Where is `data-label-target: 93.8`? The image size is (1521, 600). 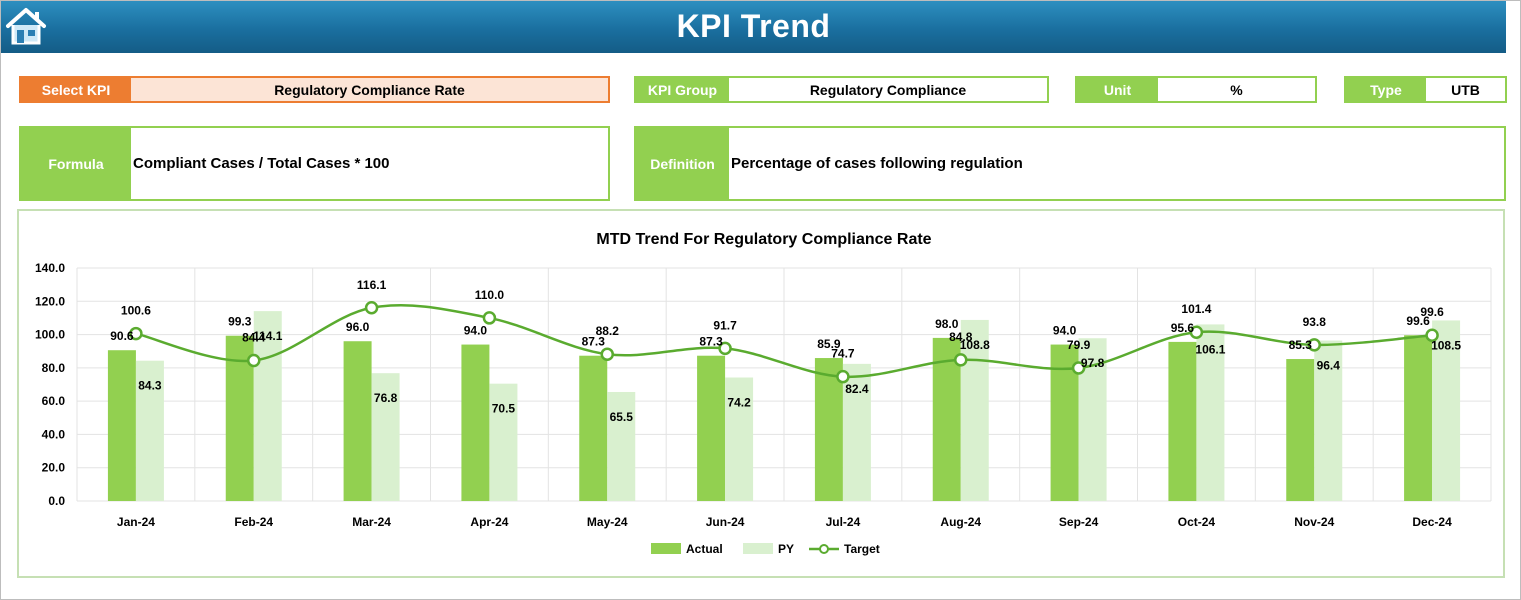 data-label-target: 93.8 is located at coordinates (1315, 322).